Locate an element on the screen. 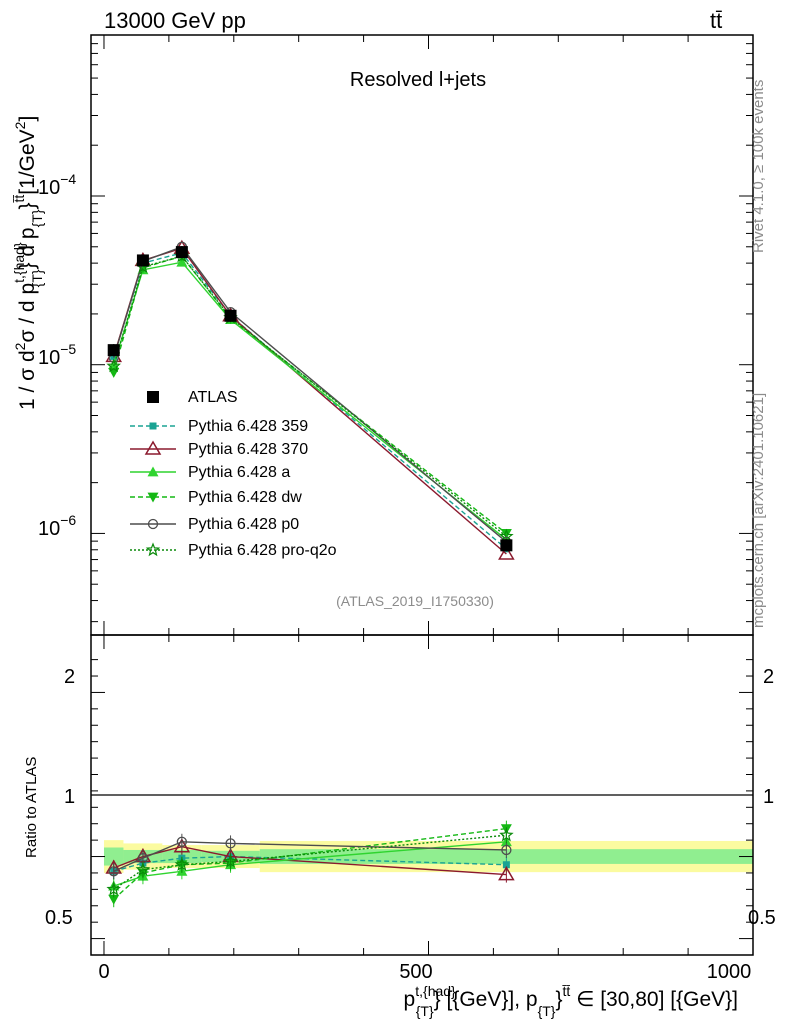 The image size is (786, 1024). legend-label-atlas: ATLAS is located at coordinates (213, 397).